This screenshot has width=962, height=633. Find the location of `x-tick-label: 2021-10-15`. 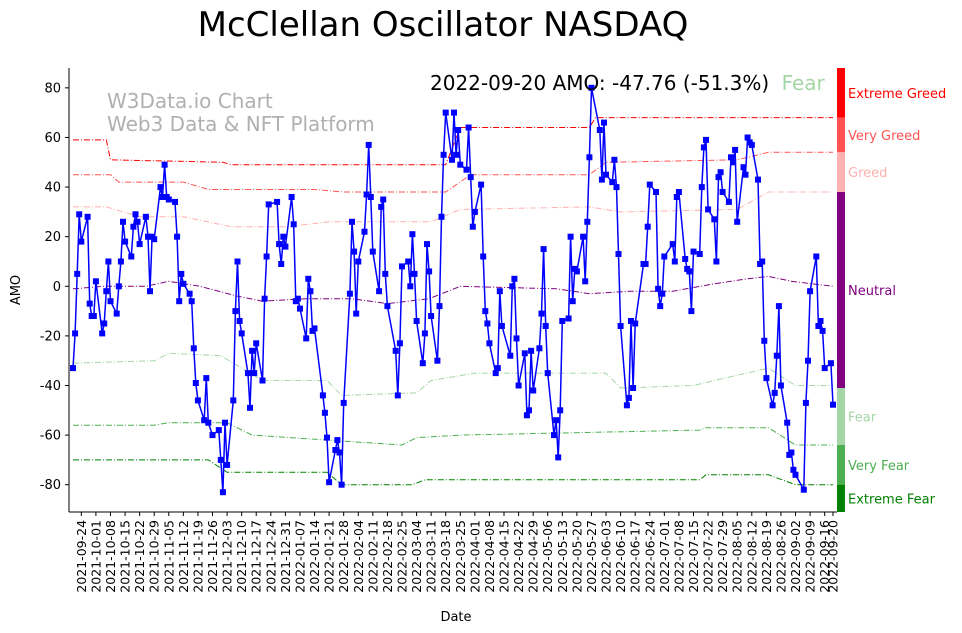

x-tick-label: 2021-10-15 is located at coordinates (125, 556).